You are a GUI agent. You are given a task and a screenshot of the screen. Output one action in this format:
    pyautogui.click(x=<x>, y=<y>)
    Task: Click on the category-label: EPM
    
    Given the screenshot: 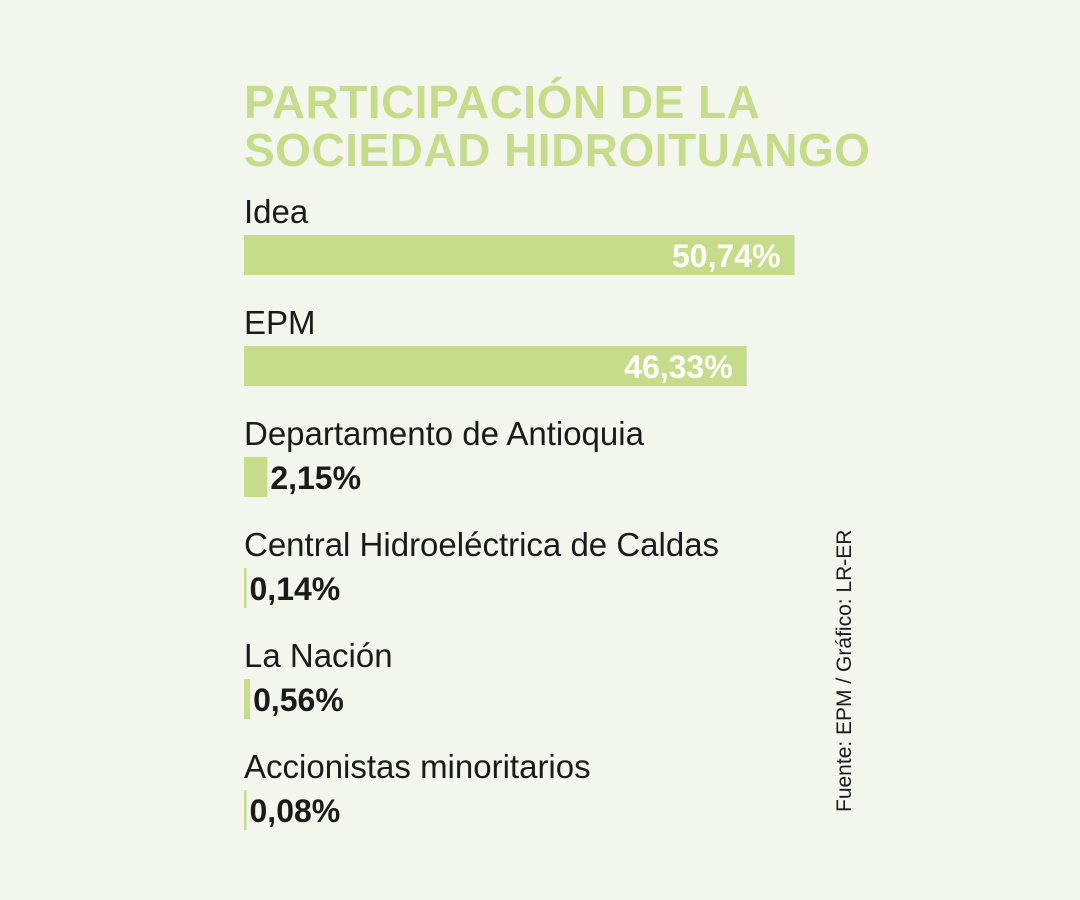 What is the action you would take?
    pyautogui.click(x=280, y=322)
    